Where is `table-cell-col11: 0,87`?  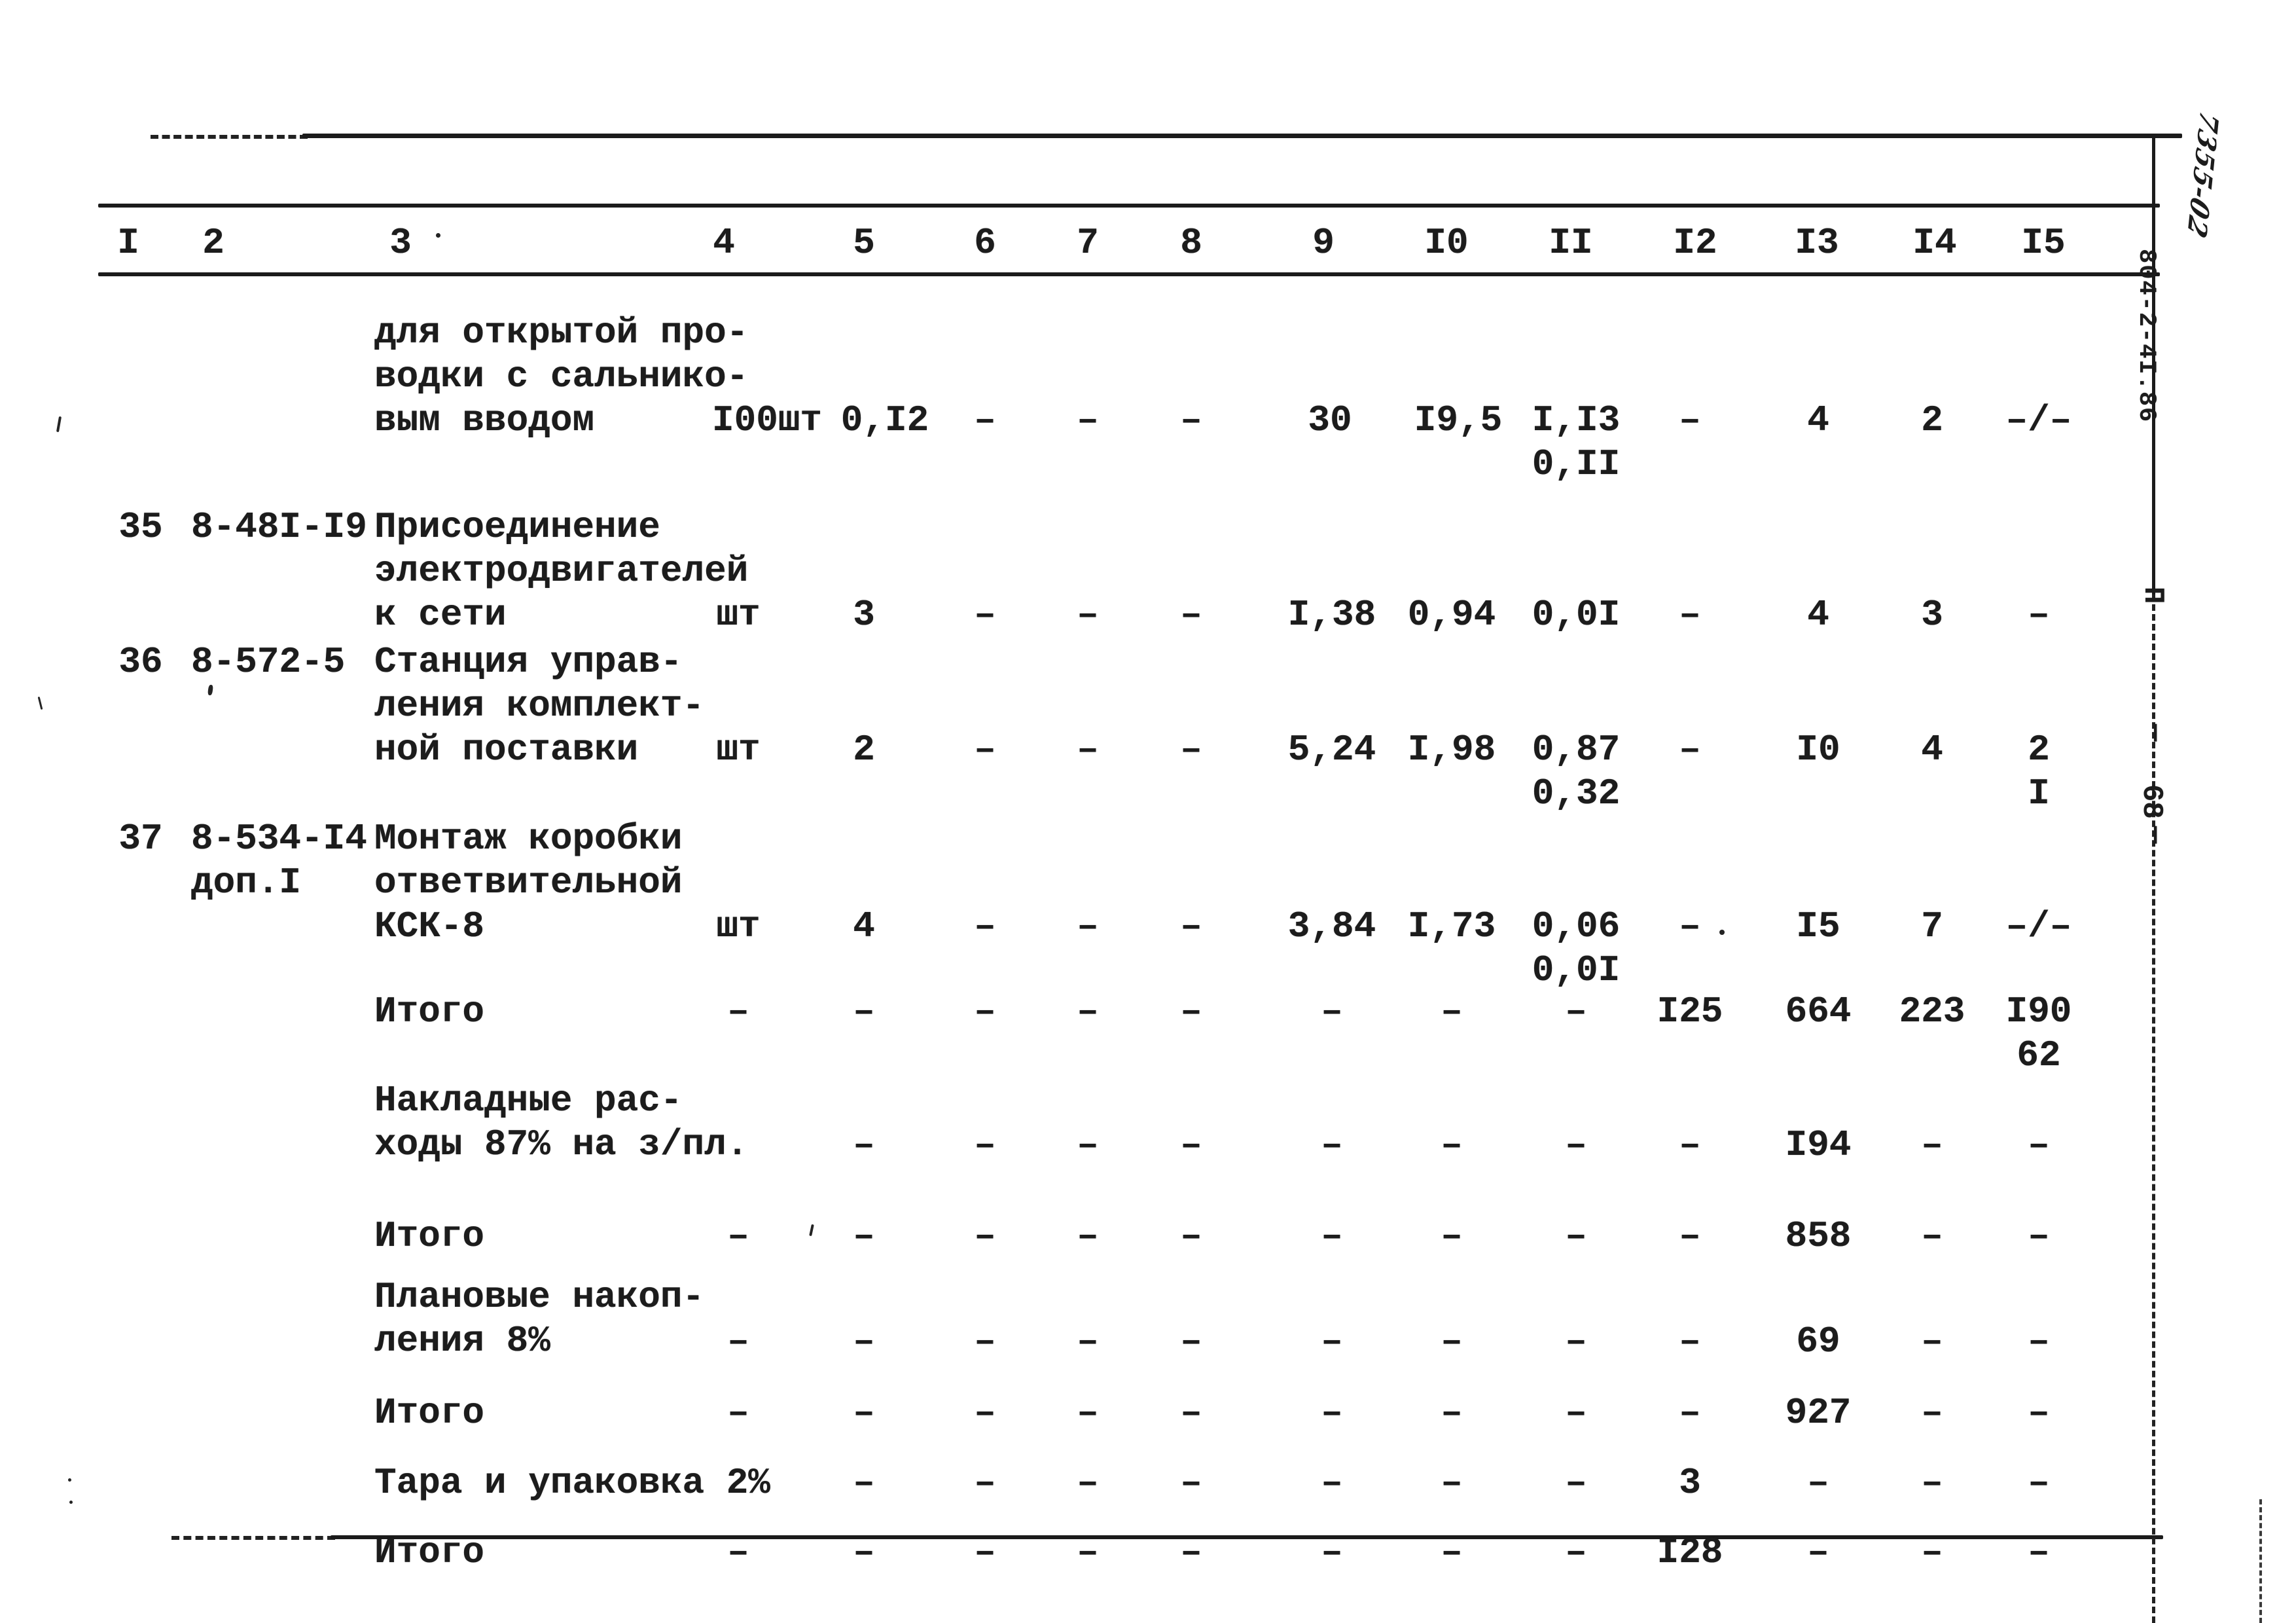
table-cell-col11: 0,87 is located at coordinates (1576, 750).